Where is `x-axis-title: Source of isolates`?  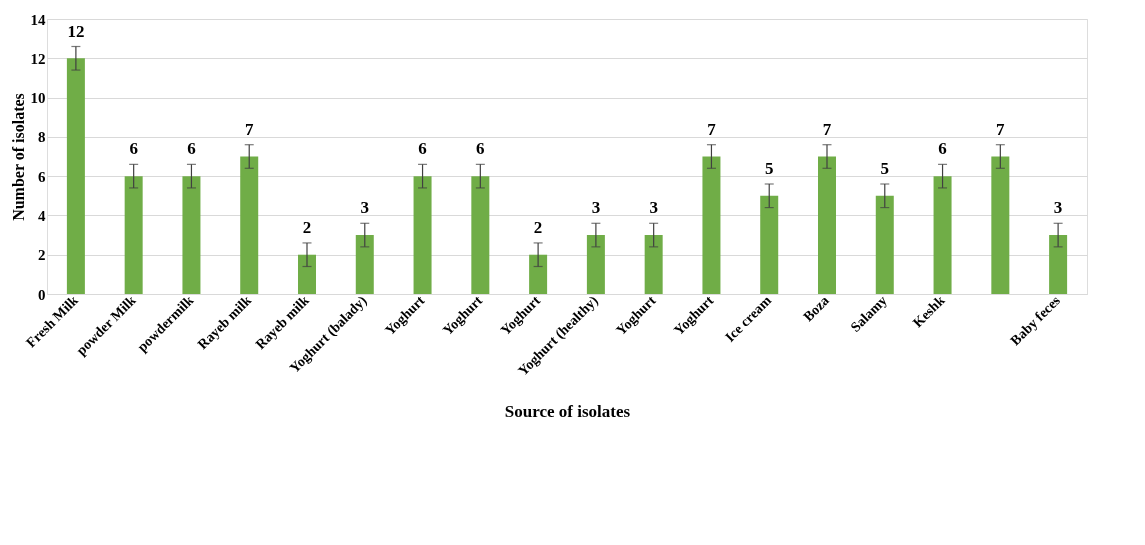
x-axis-title: Source of isolates is located at coordinates (567, 411).